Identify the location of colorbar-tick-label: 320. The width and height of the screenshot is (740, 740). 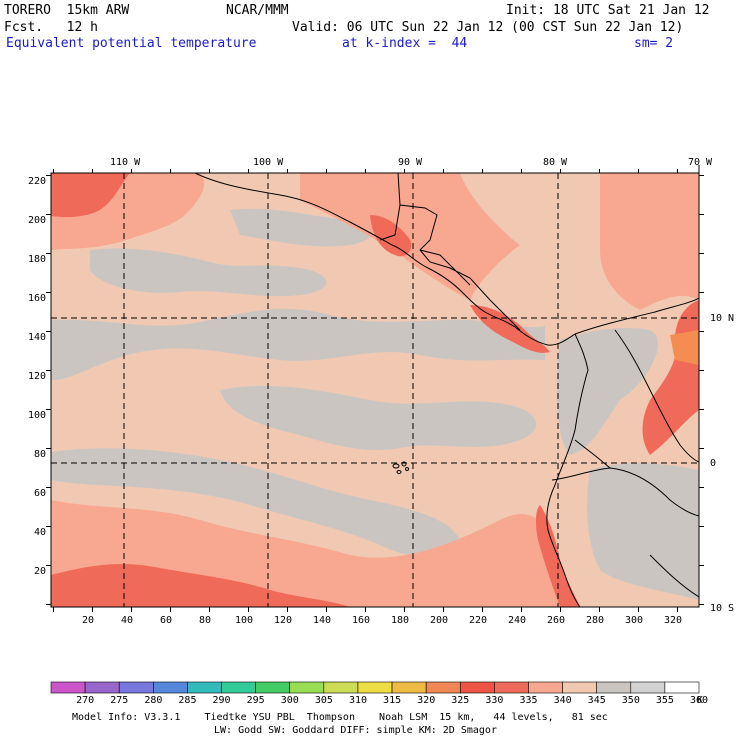
(426, 700).